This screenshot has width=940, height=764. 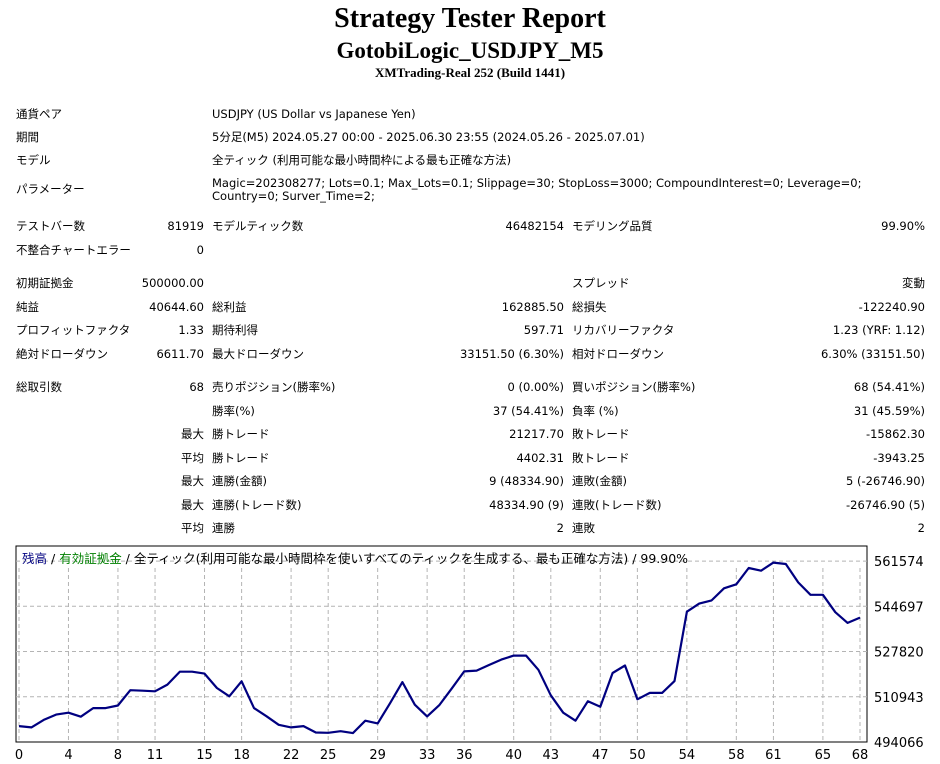 I want to click on x-tick-label: 36, so click(x=464, y=755).